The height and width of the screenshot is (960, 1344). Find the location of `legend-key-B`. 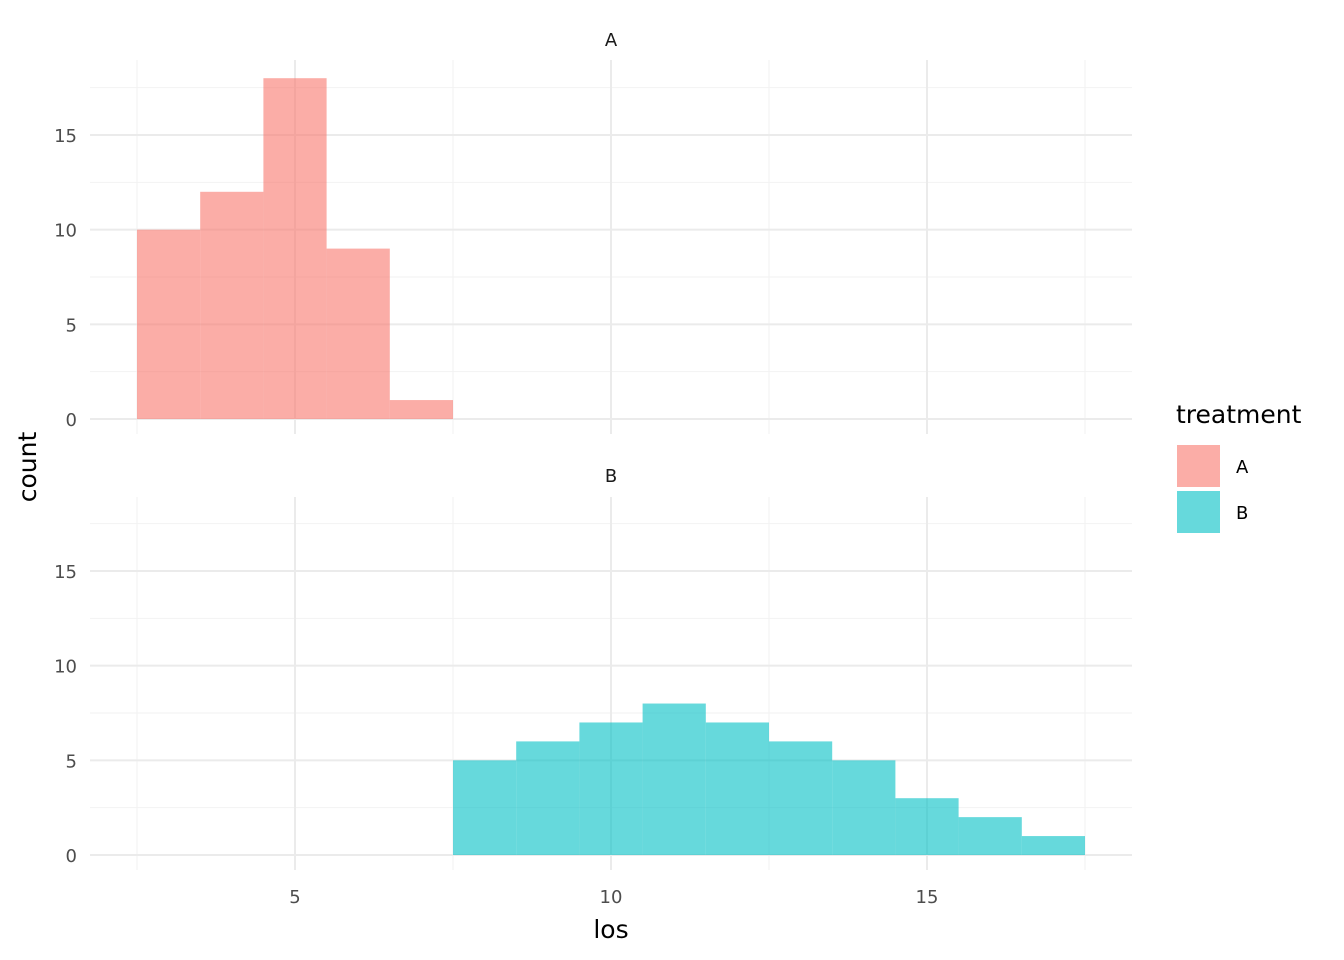

legend-key-B is located at coordinates (1198, 512).